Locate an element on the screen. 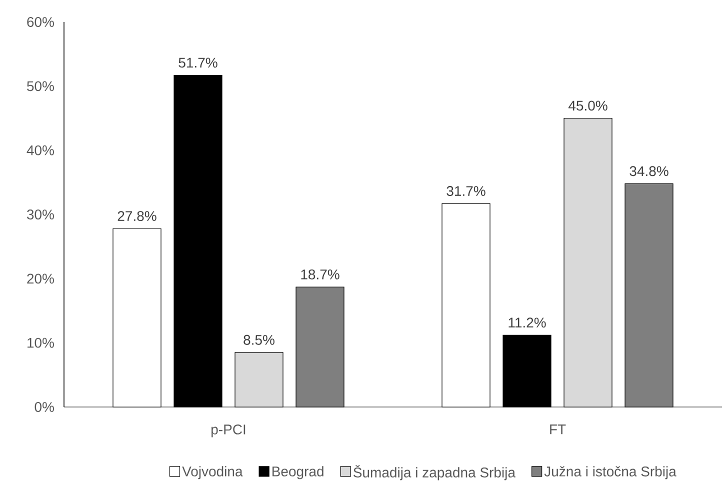  y-tick-label: 50% is located at coordinates (40, 86).